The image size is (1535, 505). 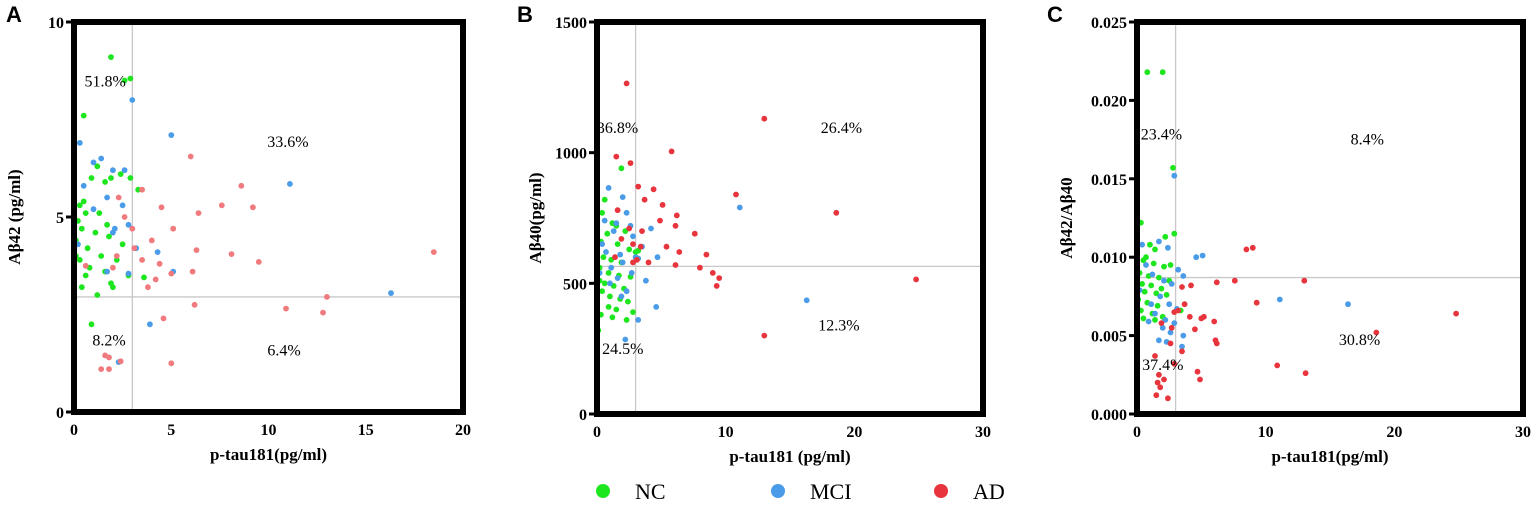 I want to click on quadrant-percent-label: 6.4%, so click(x=283, y=350).